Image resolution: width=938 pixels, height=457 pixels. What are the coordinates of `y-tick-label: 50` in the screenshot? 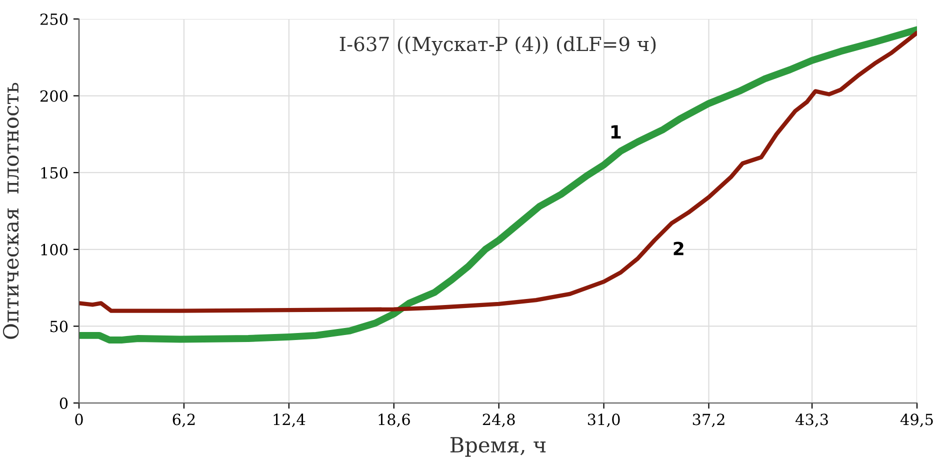 It's located at (59, 326).